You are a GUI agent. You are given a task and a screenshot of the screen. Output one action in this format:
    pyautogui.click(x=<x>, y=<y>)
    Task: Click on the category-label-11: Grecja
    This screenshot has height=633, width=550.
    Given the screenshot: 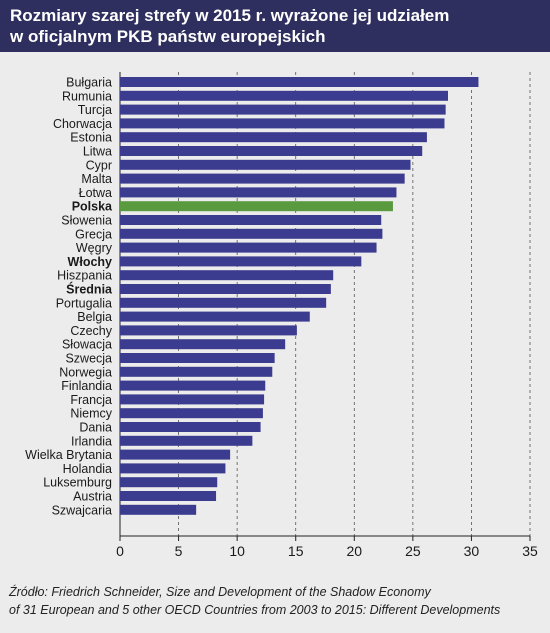 What is the action you would take?
    pyautogui.click(x=93, y=234)
    